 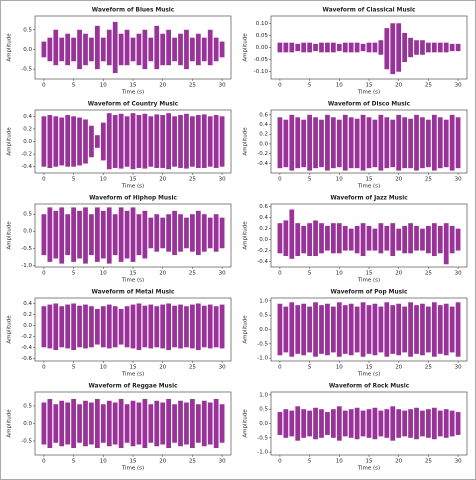 I want to click on y-tick-label: -0.05, so click(x=261, y=60).